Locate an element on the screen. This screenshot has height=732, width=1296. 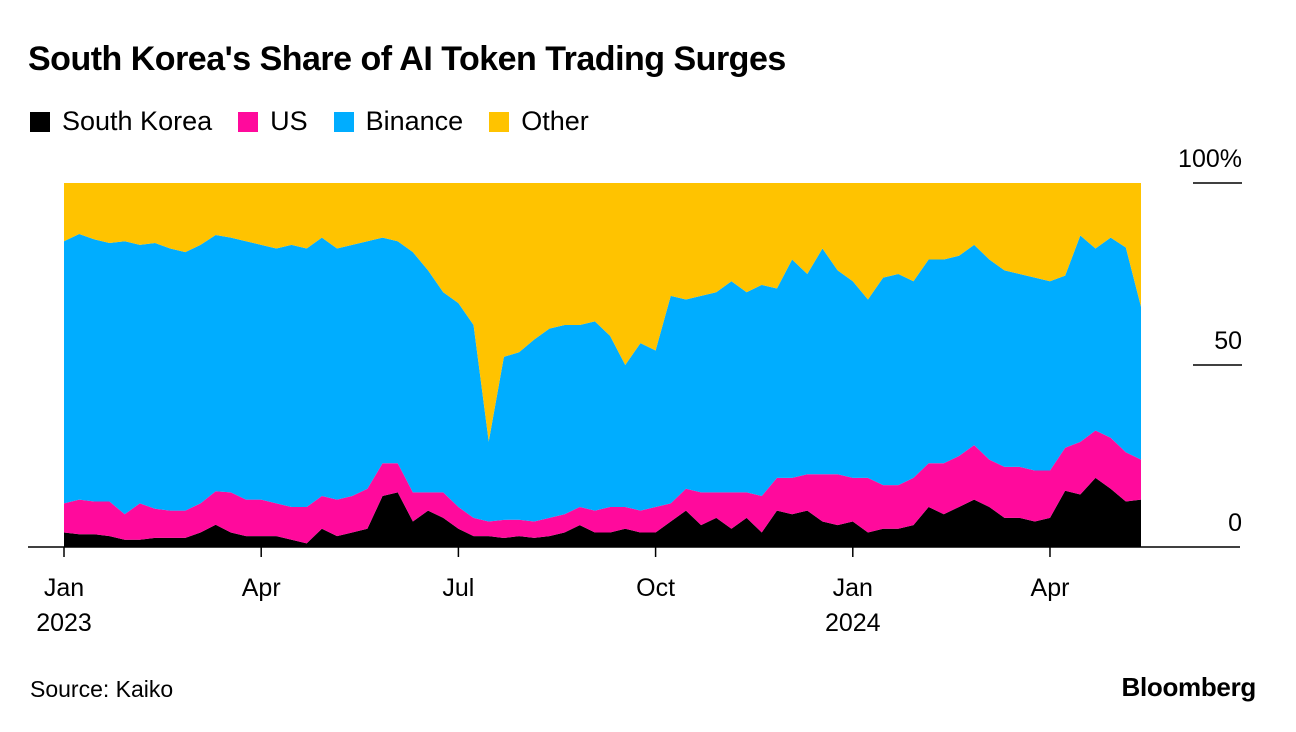
y-tick-label-0: 0 is located at coordinates (1235, 523).